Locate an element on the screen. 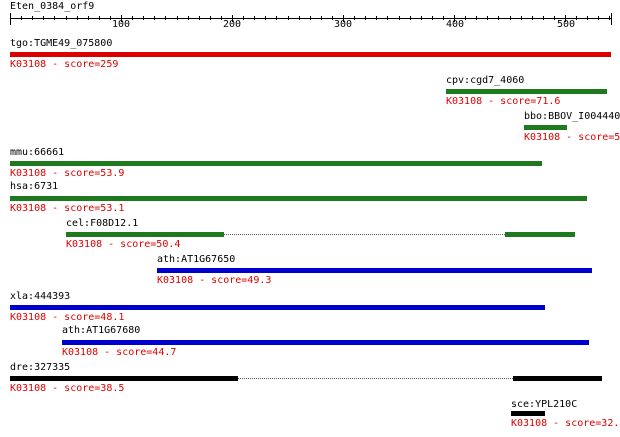 The image size is (620, 437). hit-score-label: K03108 - score=53.9 is located at coordinates (67, 173).